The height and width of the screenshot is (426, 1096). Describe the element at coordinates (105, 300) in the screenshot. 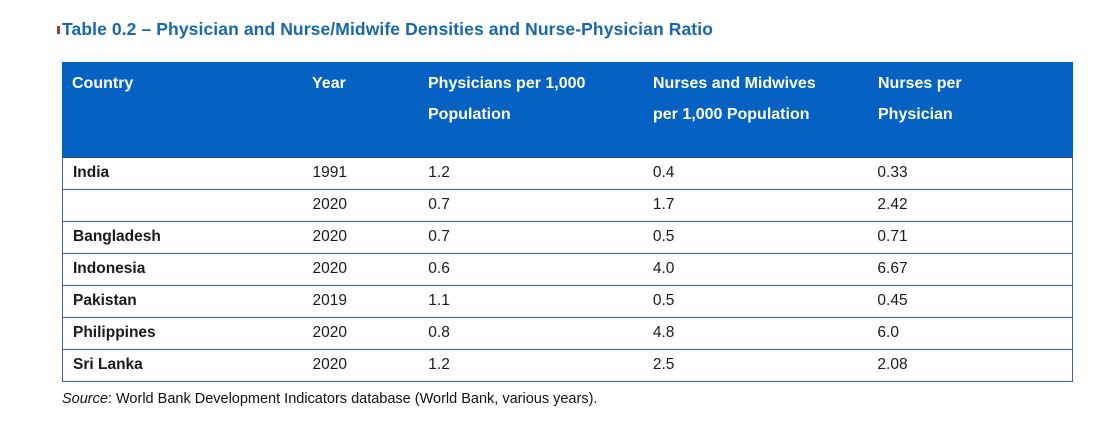

I see `cell-country: Pakistan` at that location.